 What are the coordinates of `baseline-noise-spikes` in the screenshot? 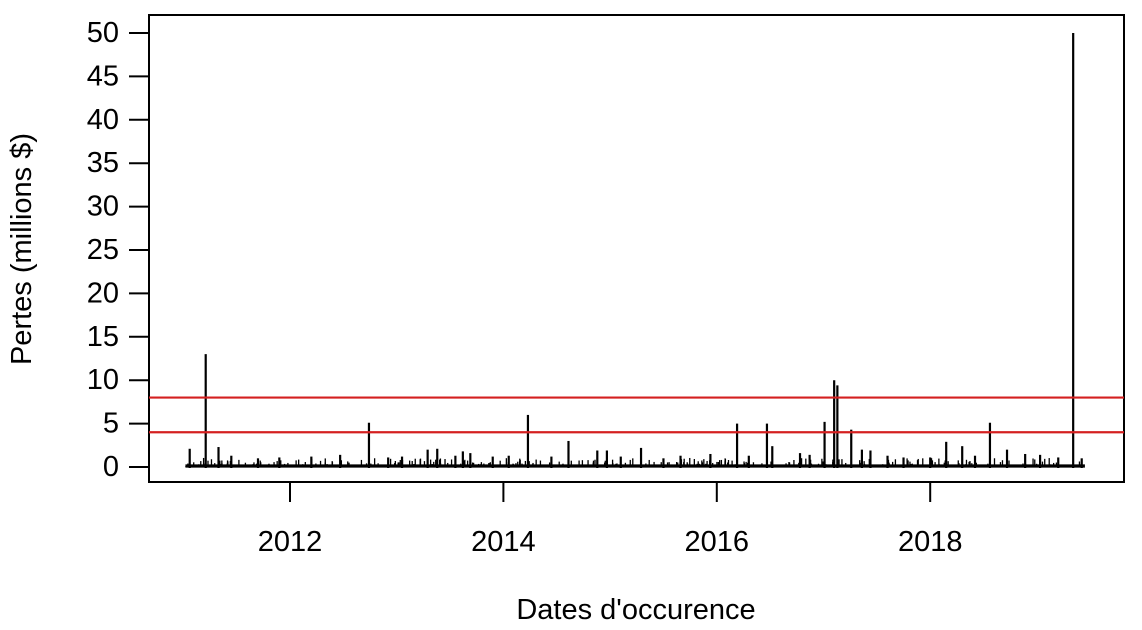 It's located at (635, 462).